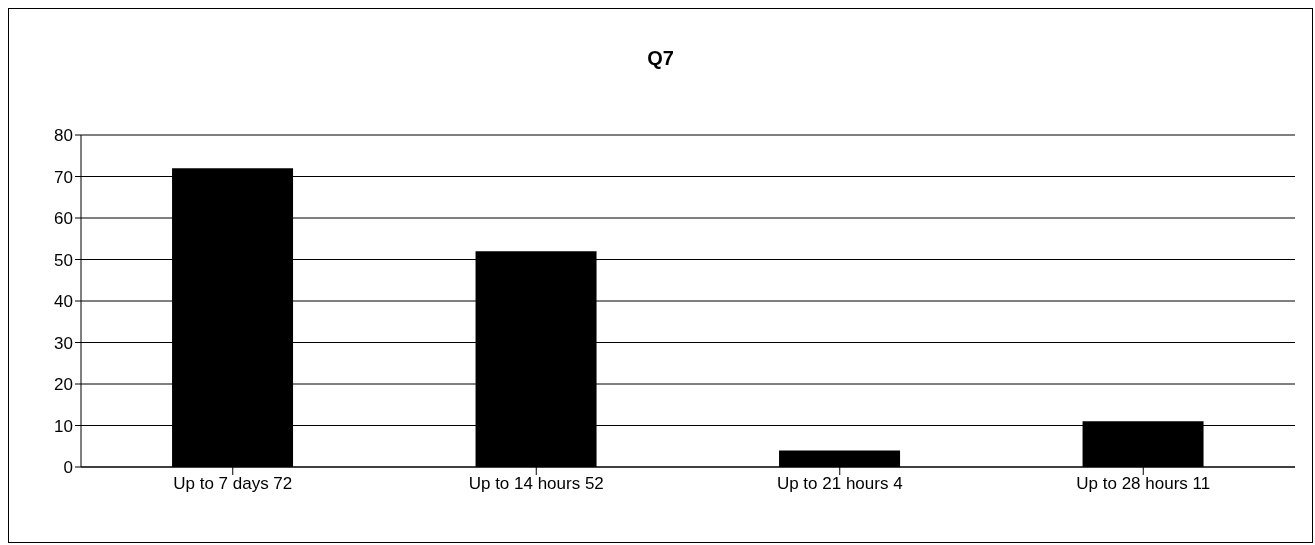  I want to click on y-tick-label: 20, so click(63, 385).